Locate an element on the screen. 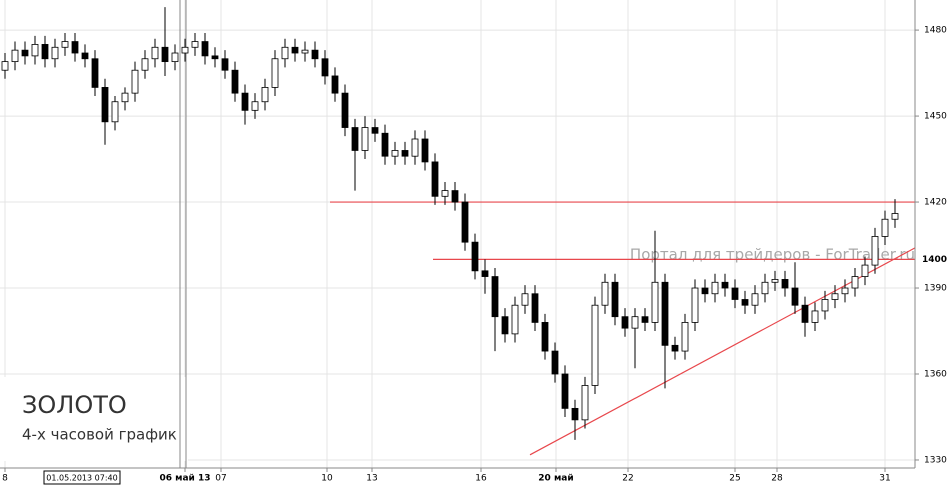 This screenshot has width=950, height=488. crosshair-label: 01.05.2013 07:40 is located at coordinates (81, 478).